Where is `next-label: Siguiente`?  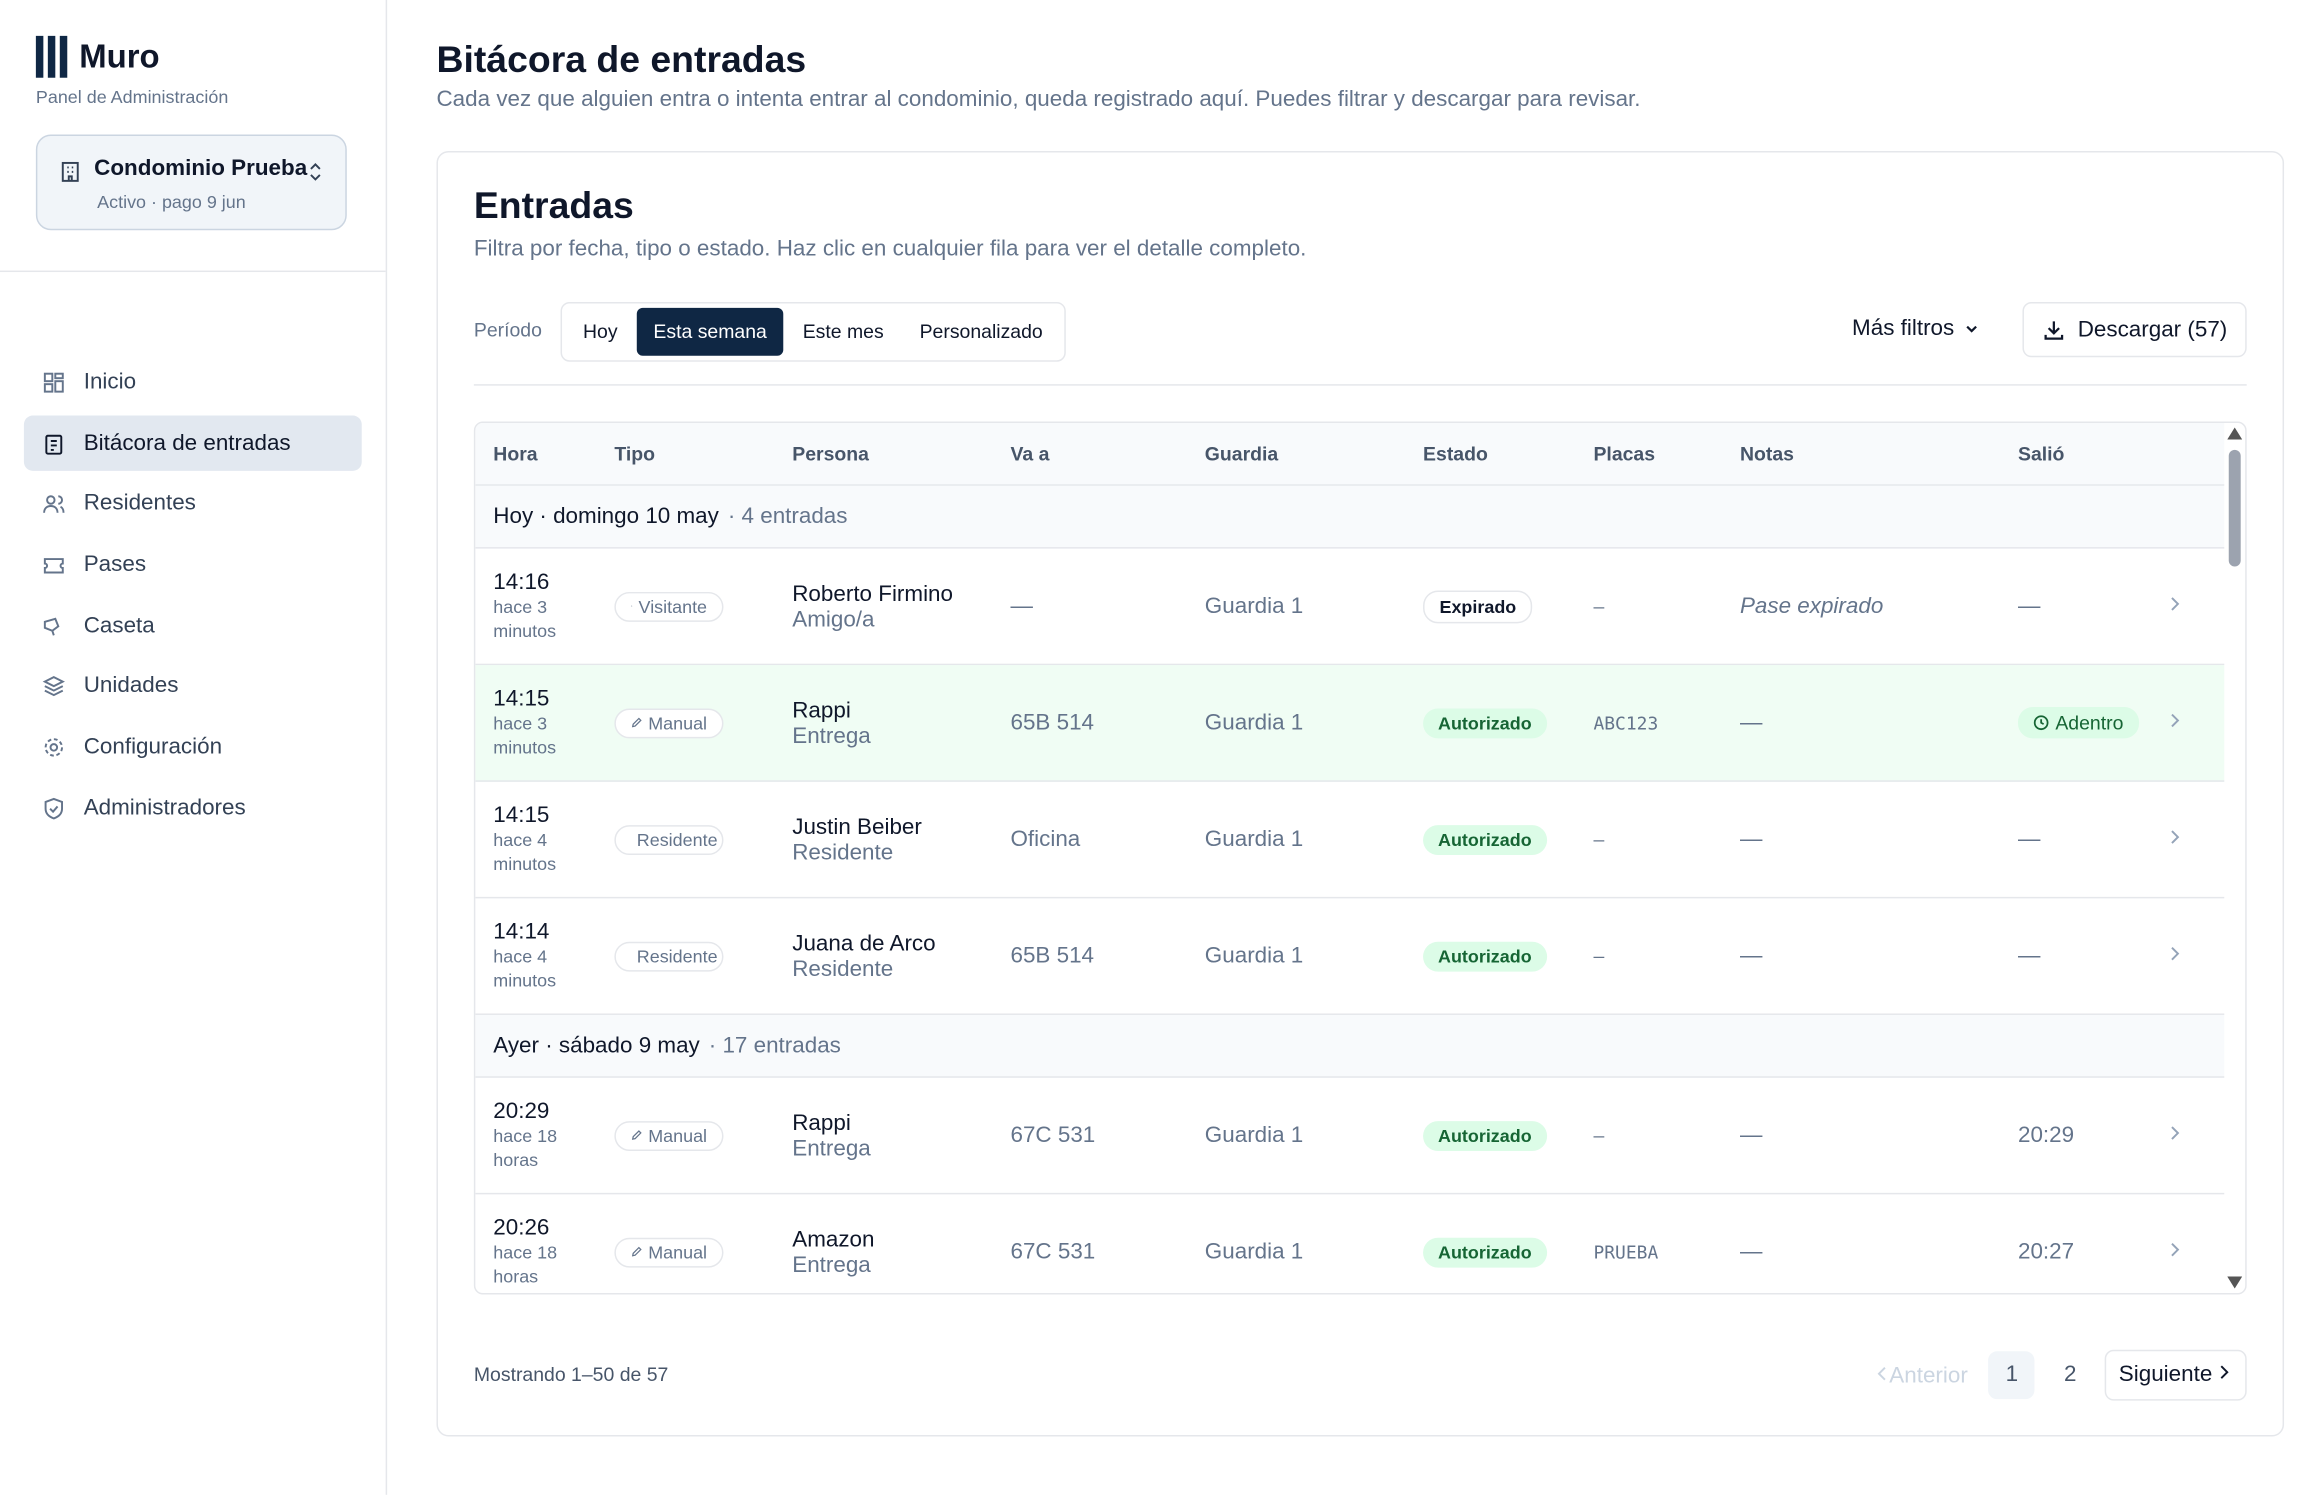
next-label: Siguiente is located at coordinates (2165, 1374).